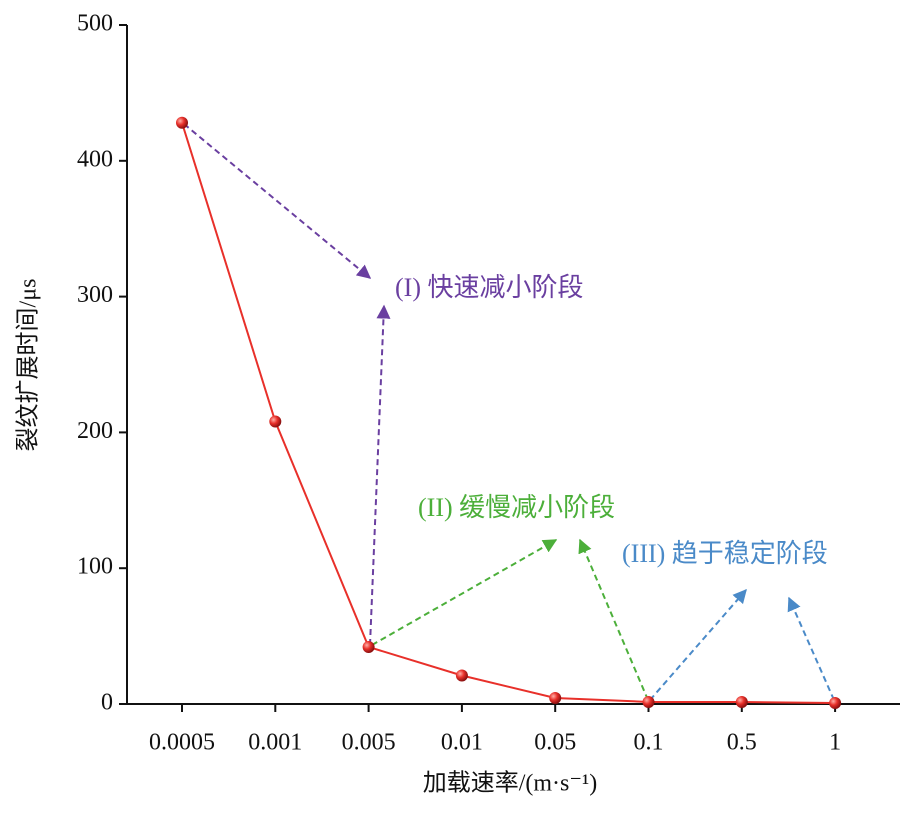 Image resolution: width=918 pixels, height=816 pixels. I want to click on y-tick-label: 200, so click(95, 431).